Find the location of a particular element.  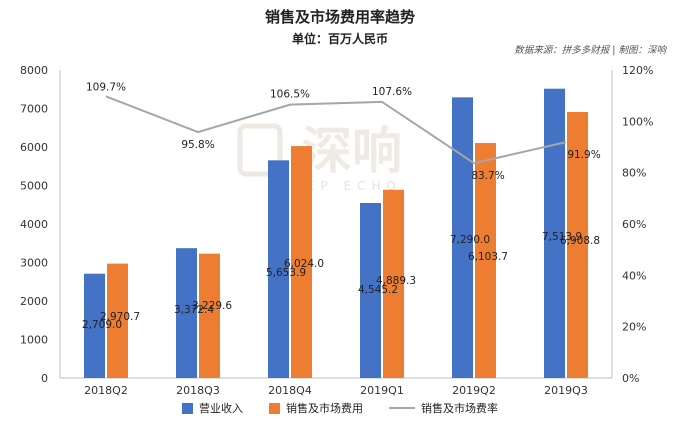

chart-subtitle: 单位：百万人民币 is located at coordinates (339, 39).